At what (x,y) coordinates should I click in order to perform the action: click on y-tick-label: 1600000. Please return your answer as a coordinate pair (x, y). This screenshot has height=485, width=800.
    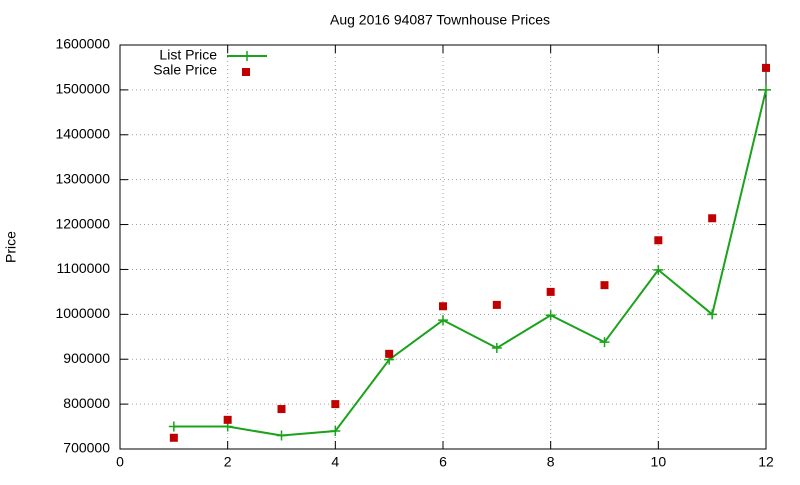
    Looking at the image, I should click on (82, 44).